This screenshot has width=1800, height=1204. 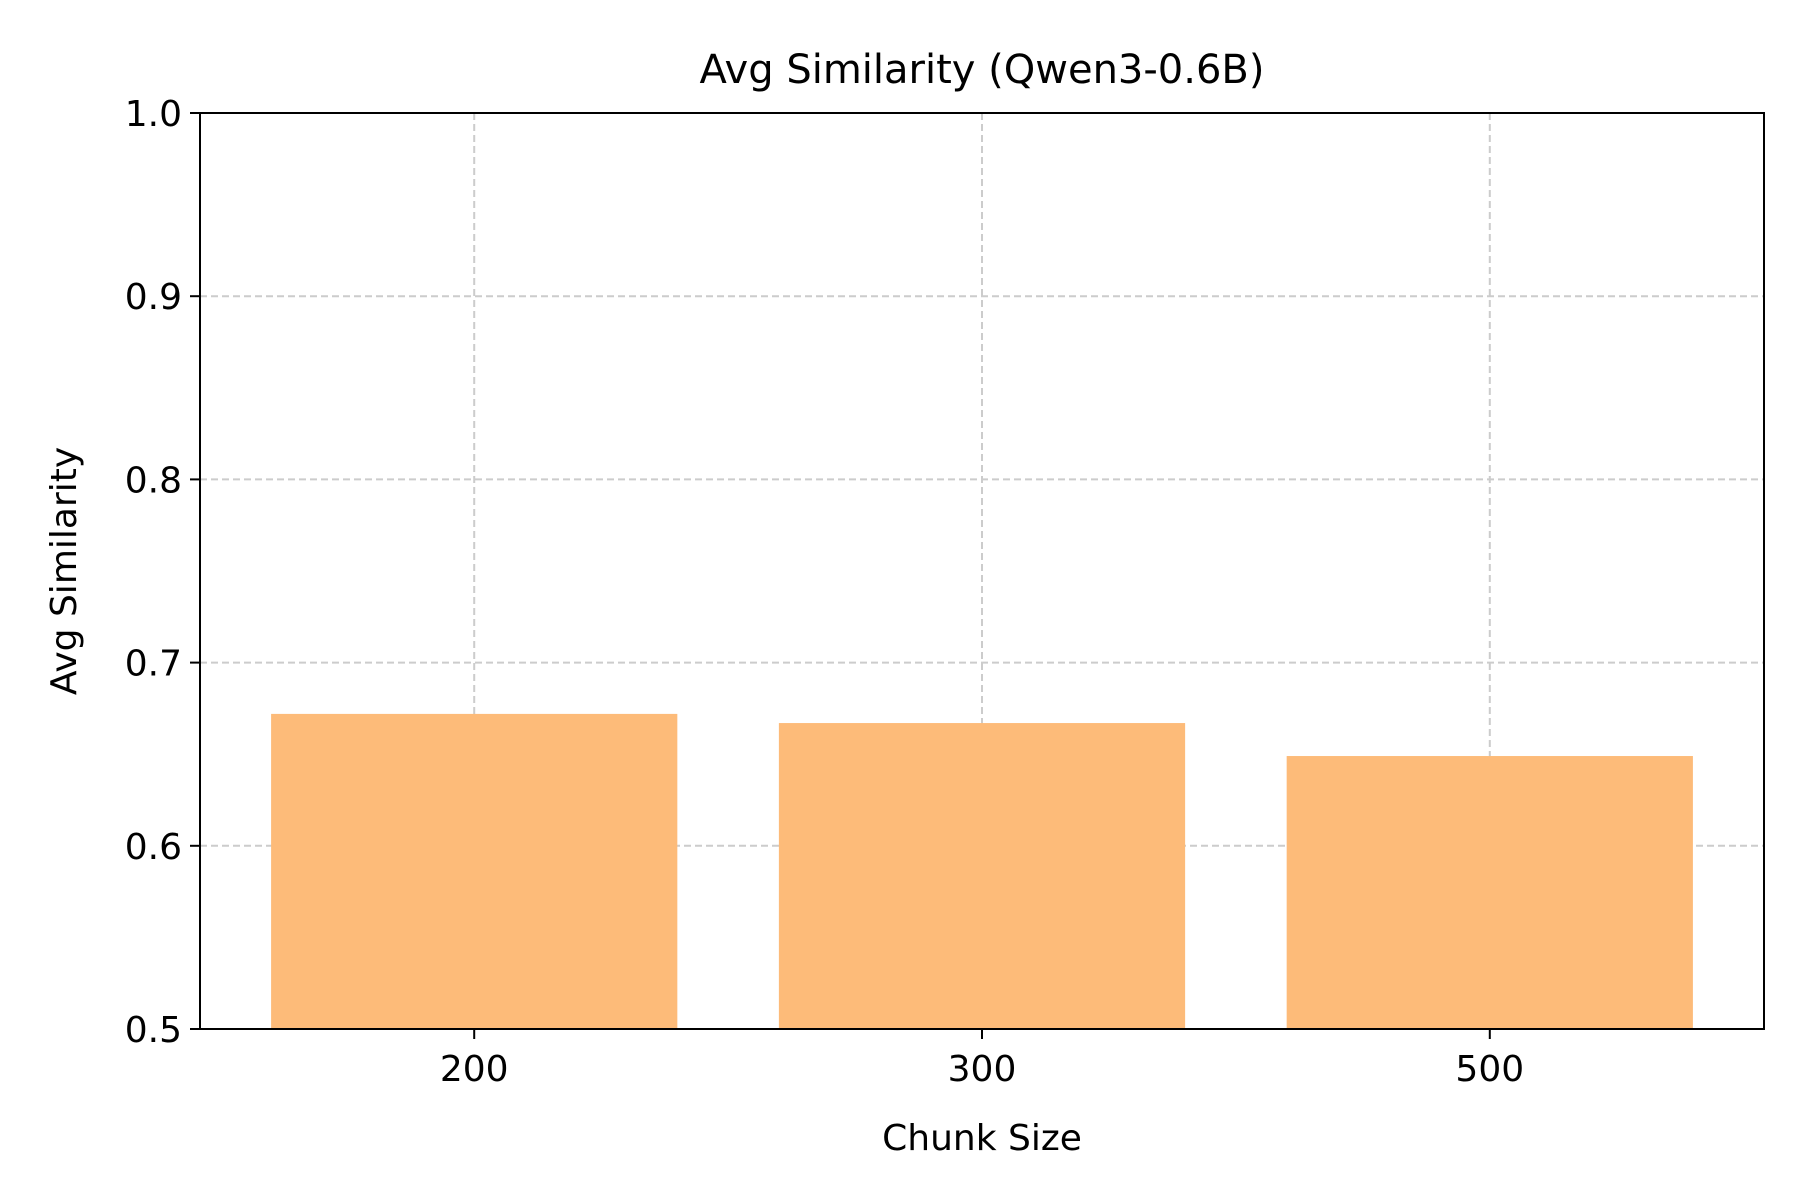 What do you see at coordinates (64, 571) in the screenshot?
I see `y-axis-label: Avg Similarity` at bounding box center [64, 571].